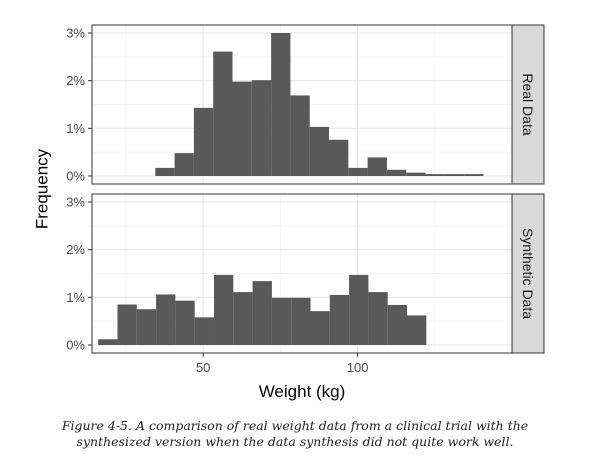  I want to click on x-axis-title: Weight (kg), so click(302, 391).